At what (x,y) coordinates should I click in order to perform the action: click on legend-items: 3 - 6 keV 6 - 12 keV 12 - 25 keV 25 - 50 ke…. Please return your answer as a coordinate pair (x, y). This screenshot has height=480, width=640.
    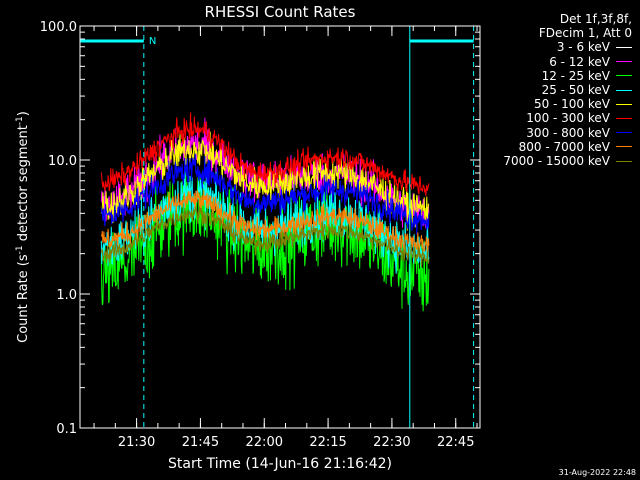
    Looking at the image, I should click on (567, 104).